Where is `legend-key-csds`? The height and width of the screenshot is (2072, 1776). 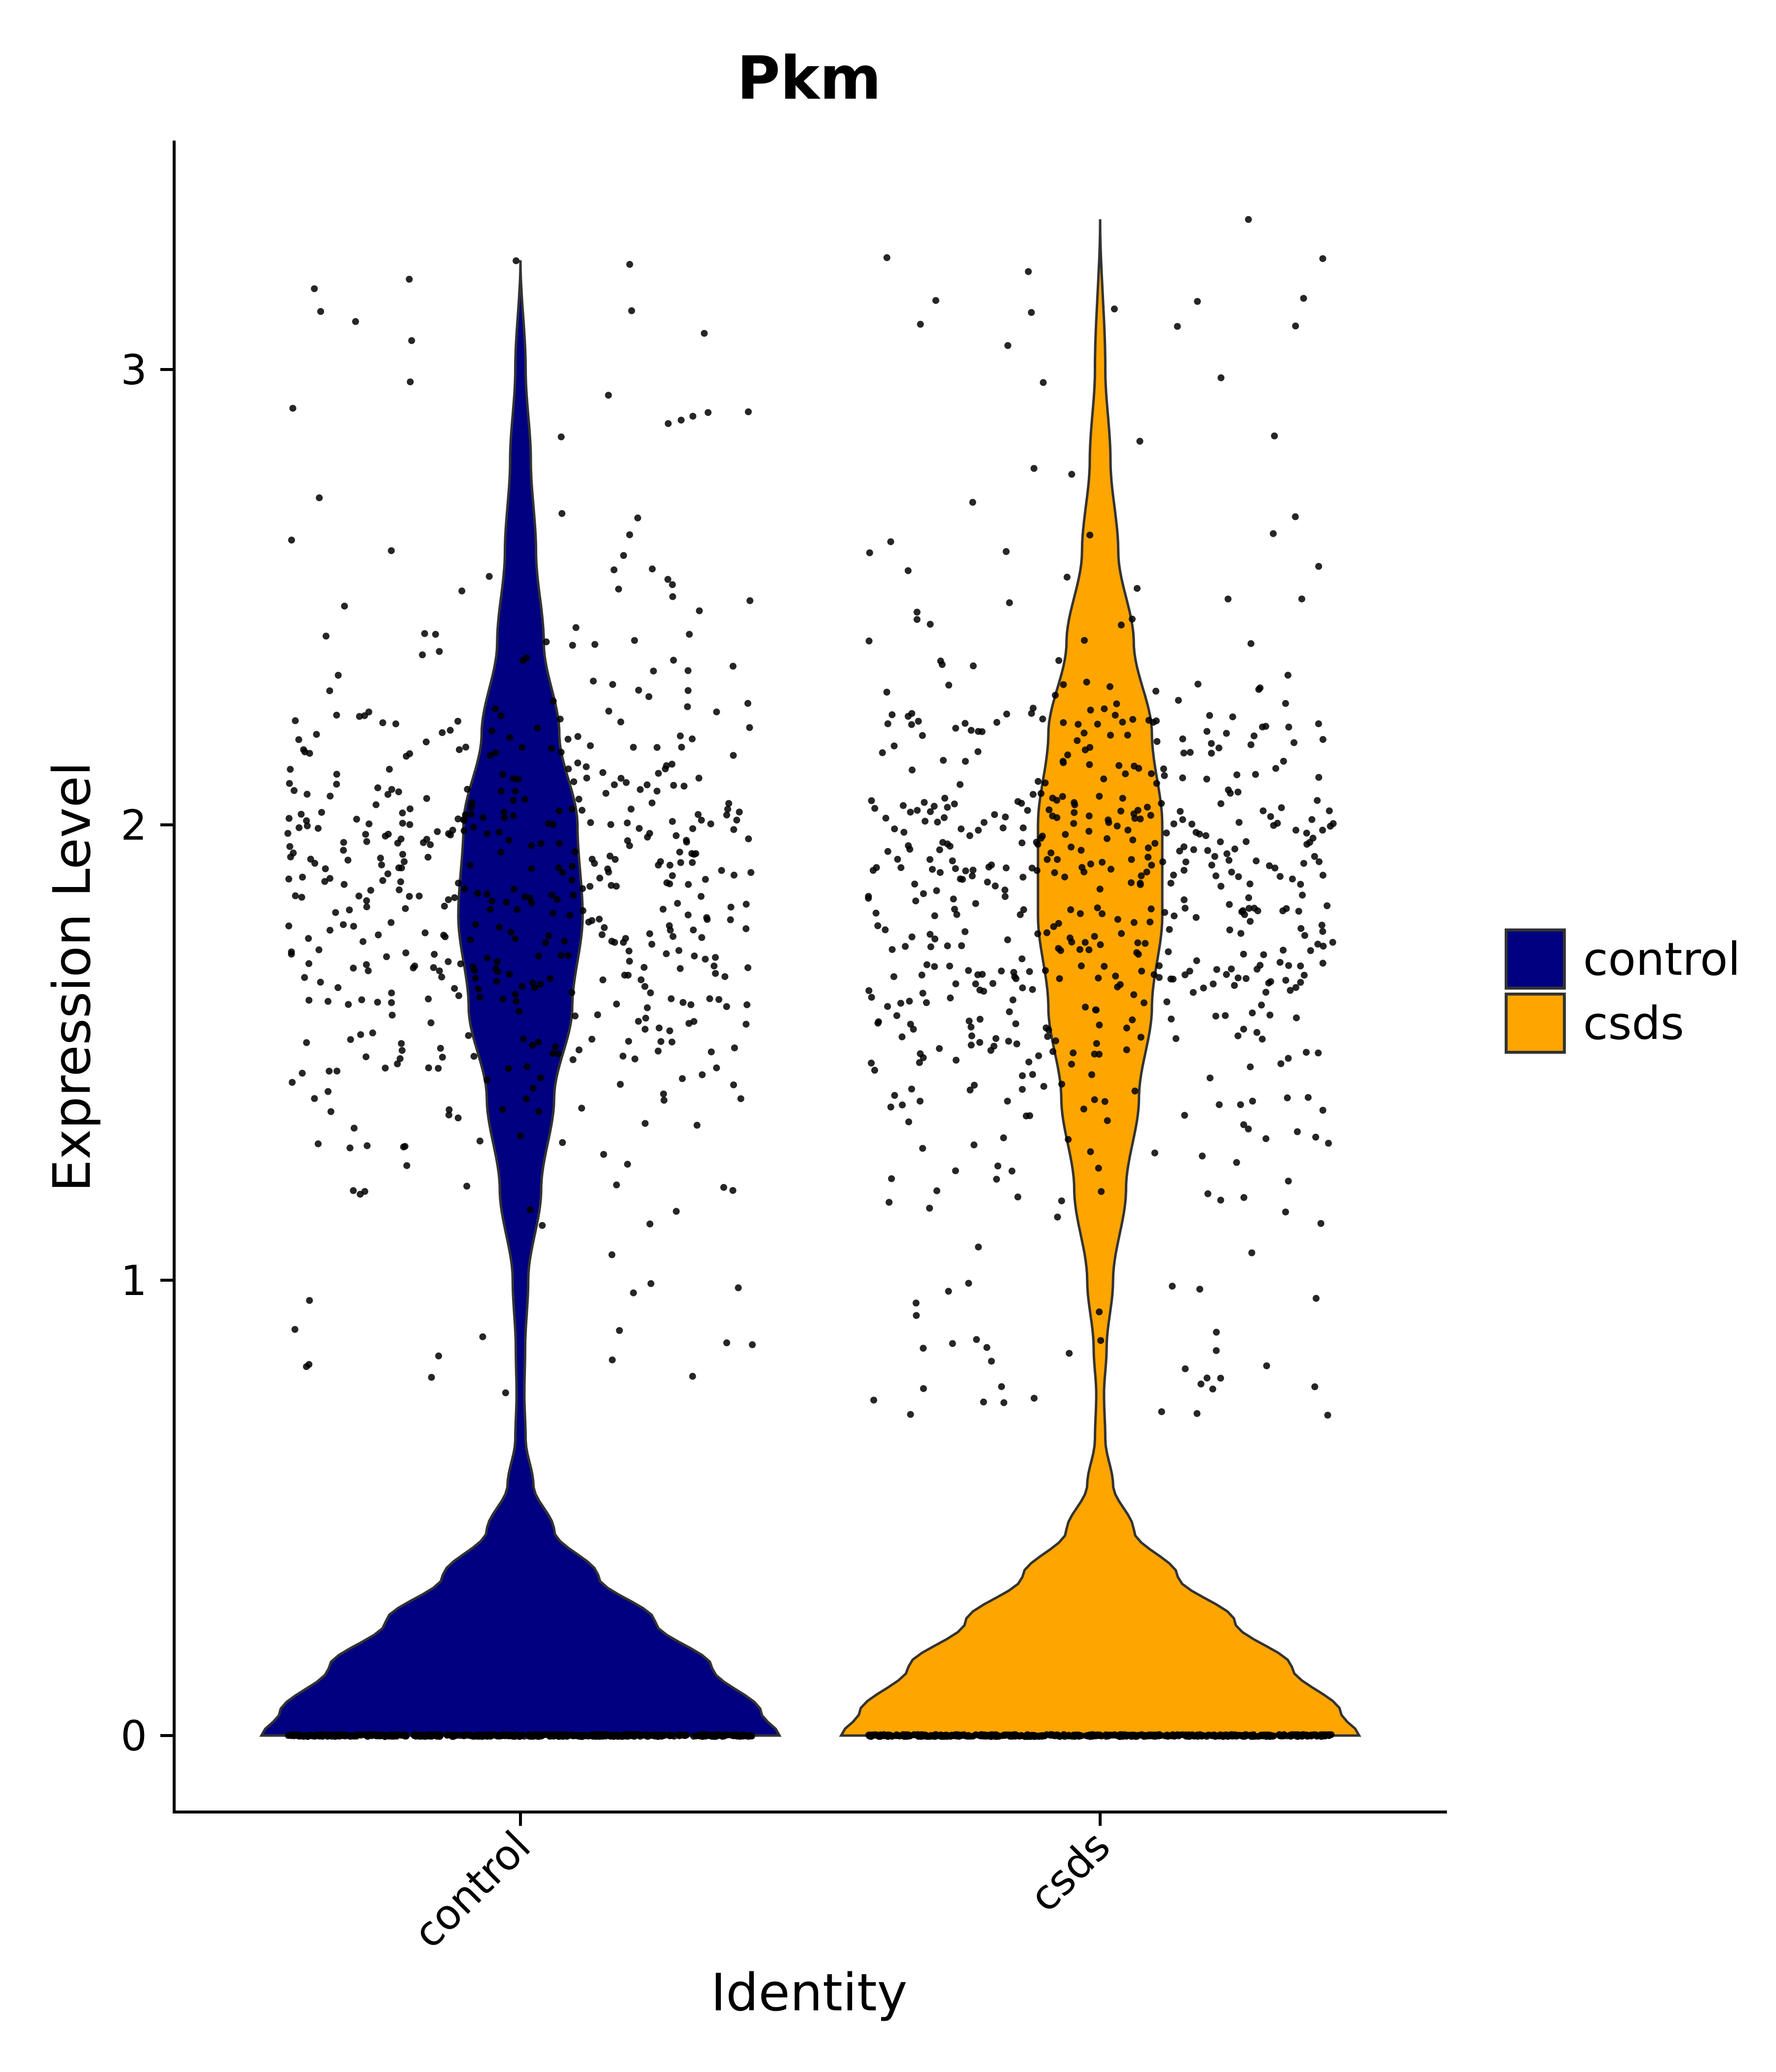 legend-key-csds is located at coordinates (1536, 1024).